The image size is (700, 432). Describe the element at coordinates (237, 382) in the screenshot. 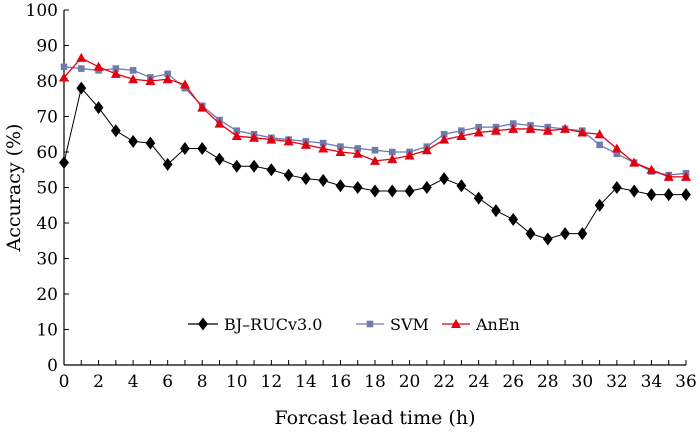

I see `x-tick-label: 10` at that location.